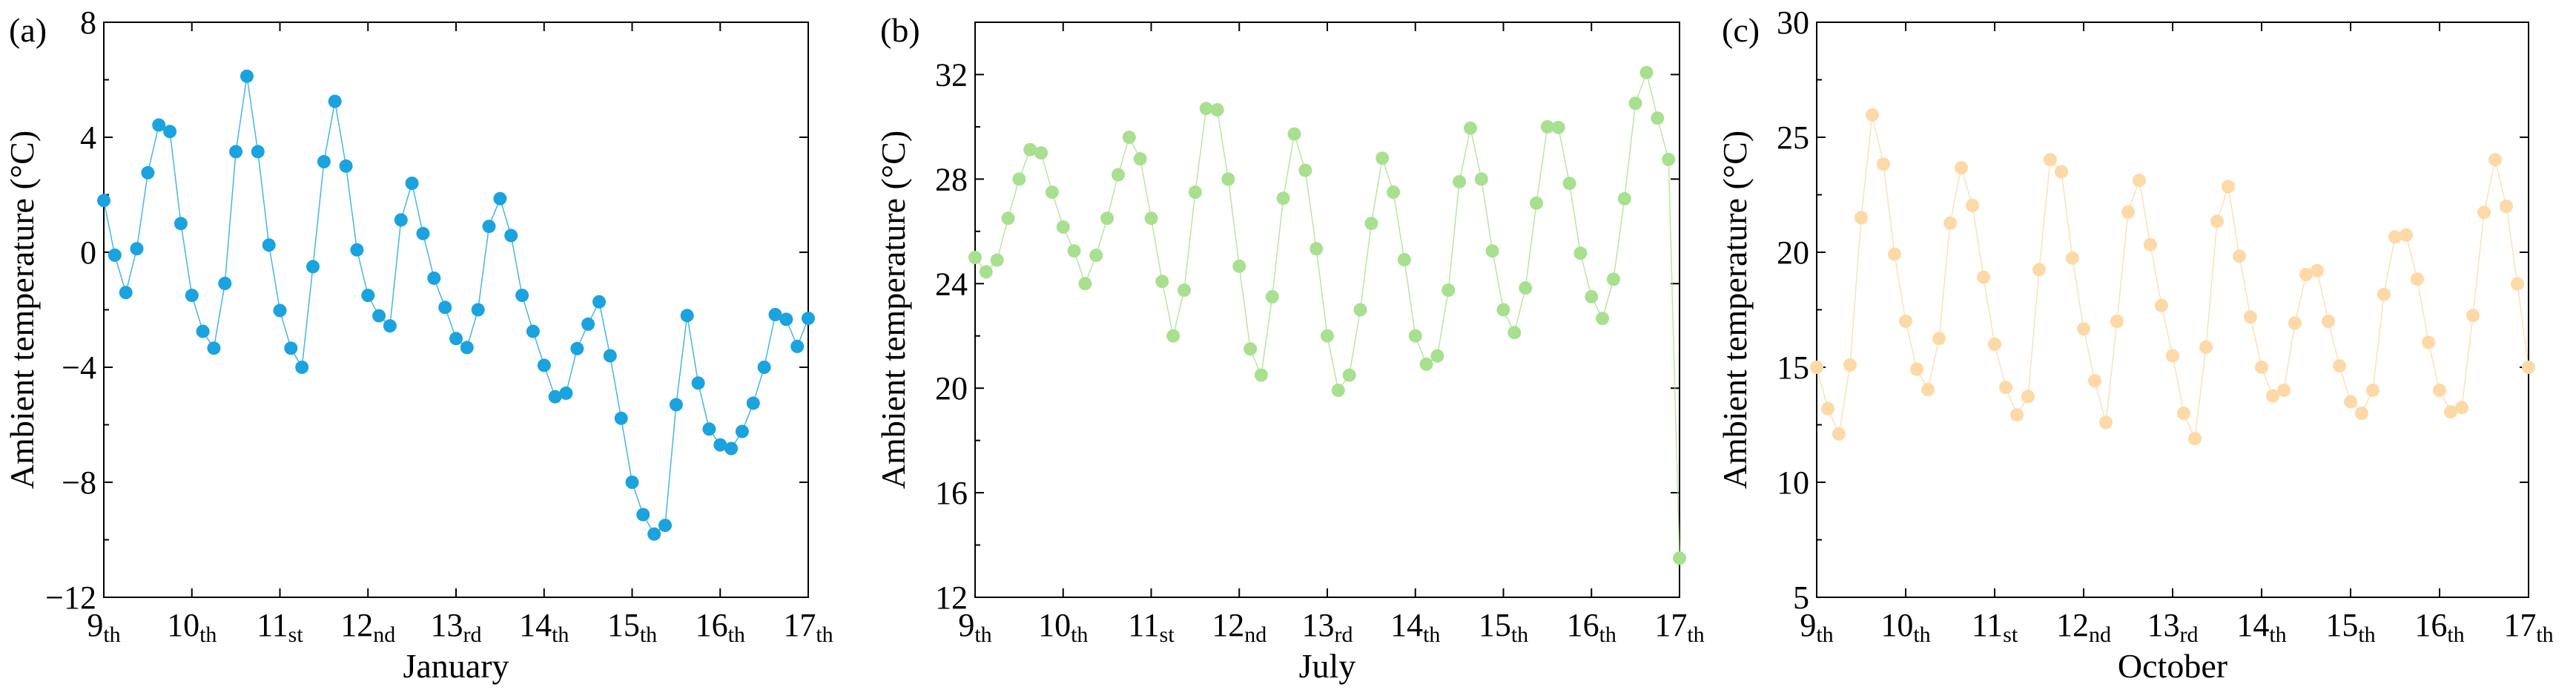 The height and width of the screenshot is (693, 2576). I want to click on y-tick-label: 15, so click(1793, 368).